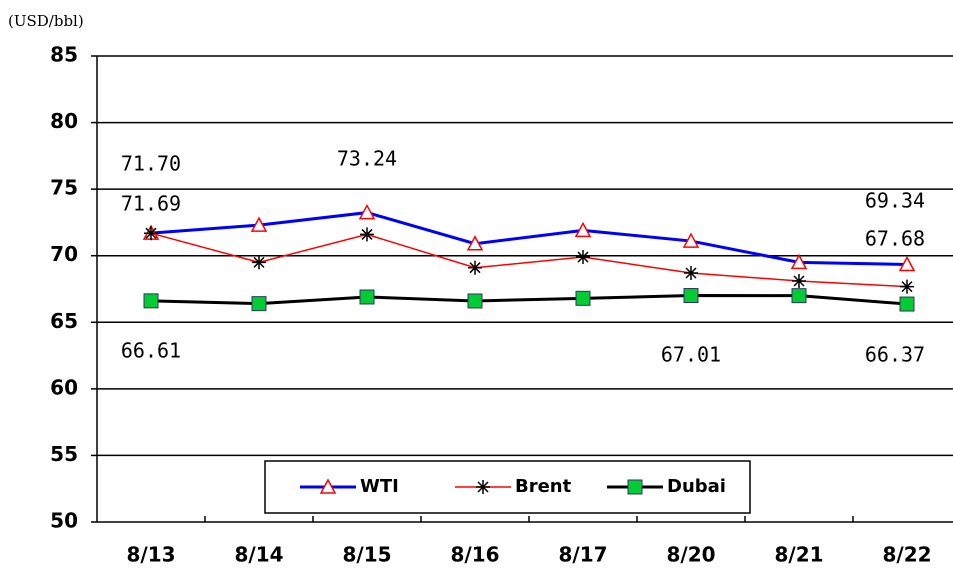  I want to click on legend-label: Dubai, so click(696, 486).